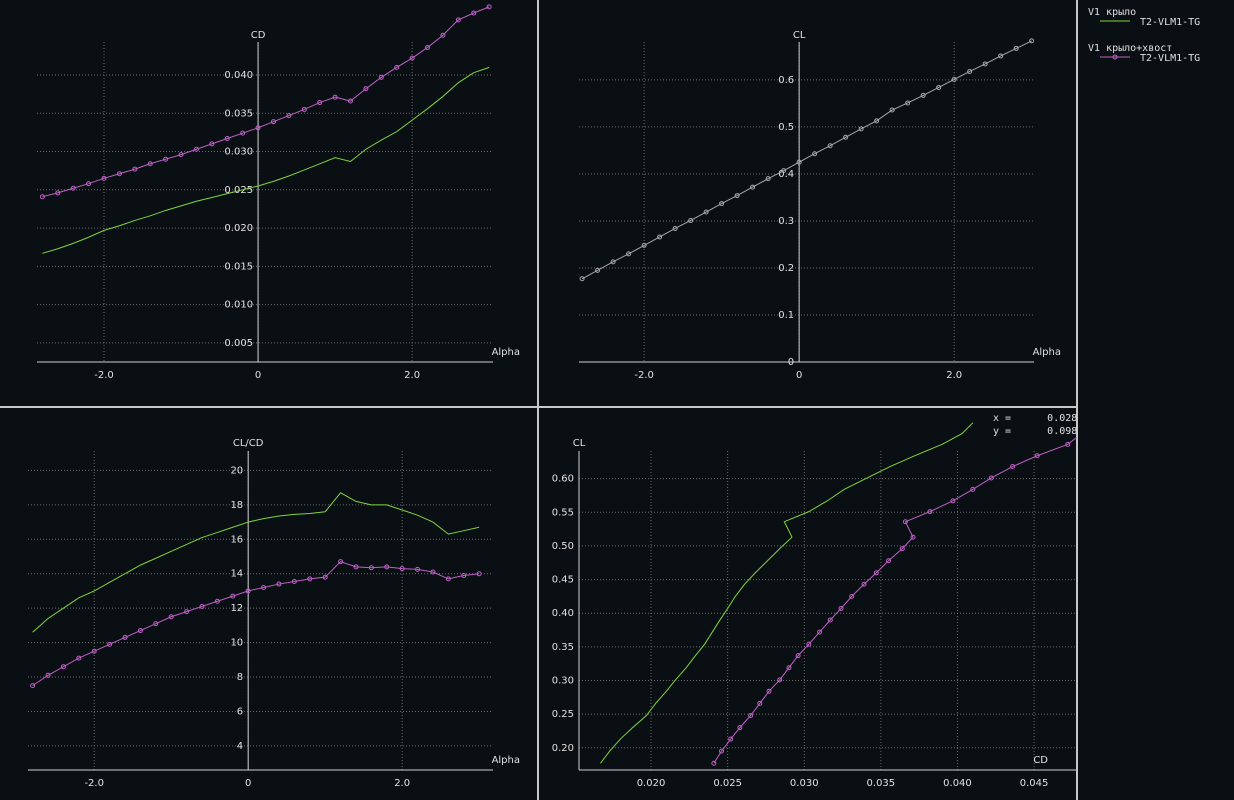 Image resolution: width=1234 pixels, height=800 pixels. I want to click on y-tick-label: 0.55, so click(563, 512).